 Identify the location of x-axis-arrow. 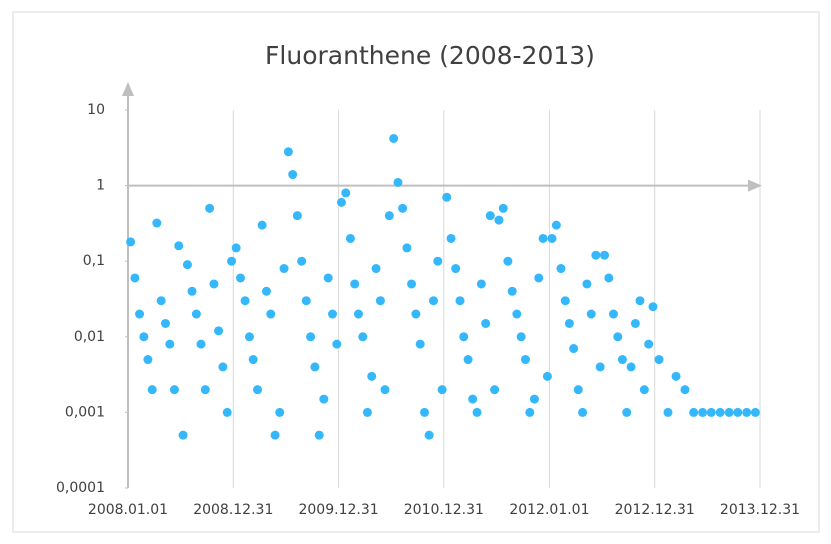
(755, 185).